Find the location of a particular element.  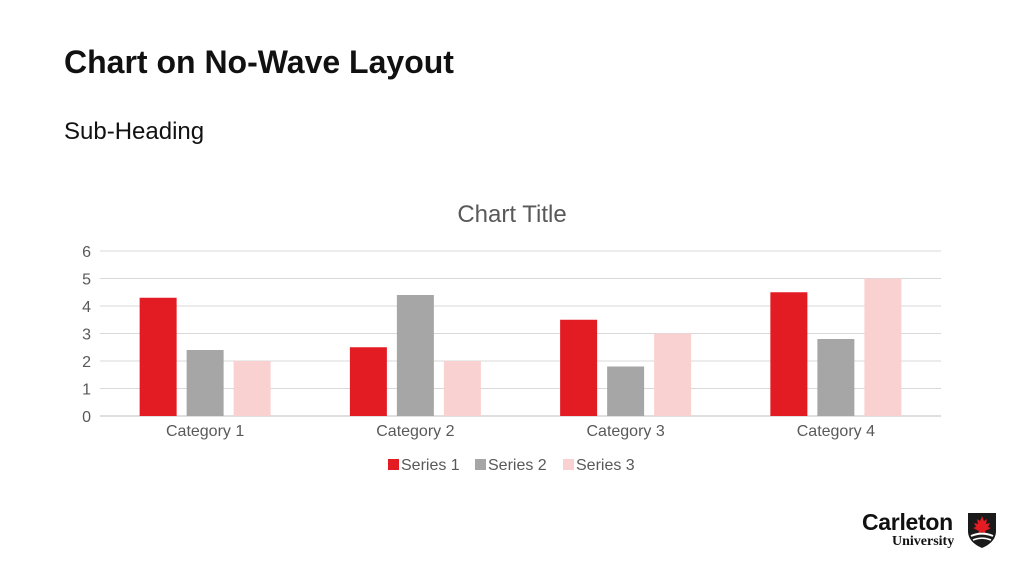

bar-series2-category4 is located at coordinates (836, 377).